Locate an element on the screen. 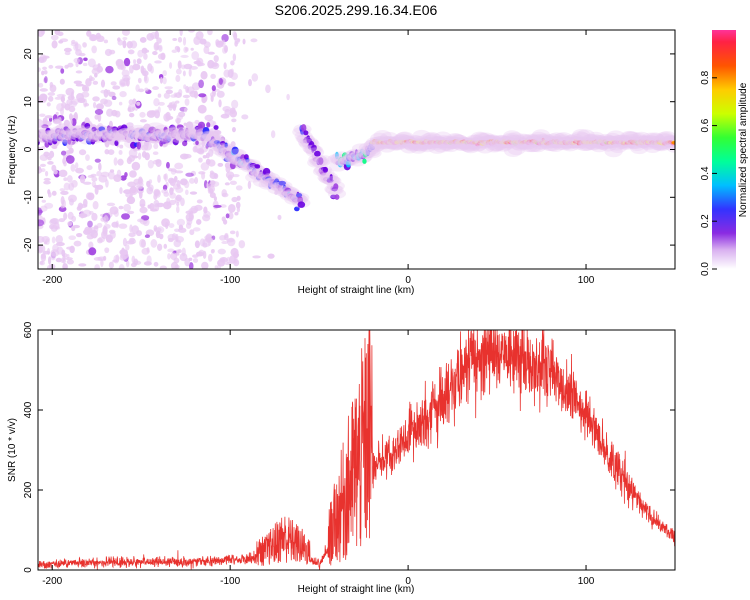  colorbar-tick-label: 0.4 is located at coordinates (705, 173).